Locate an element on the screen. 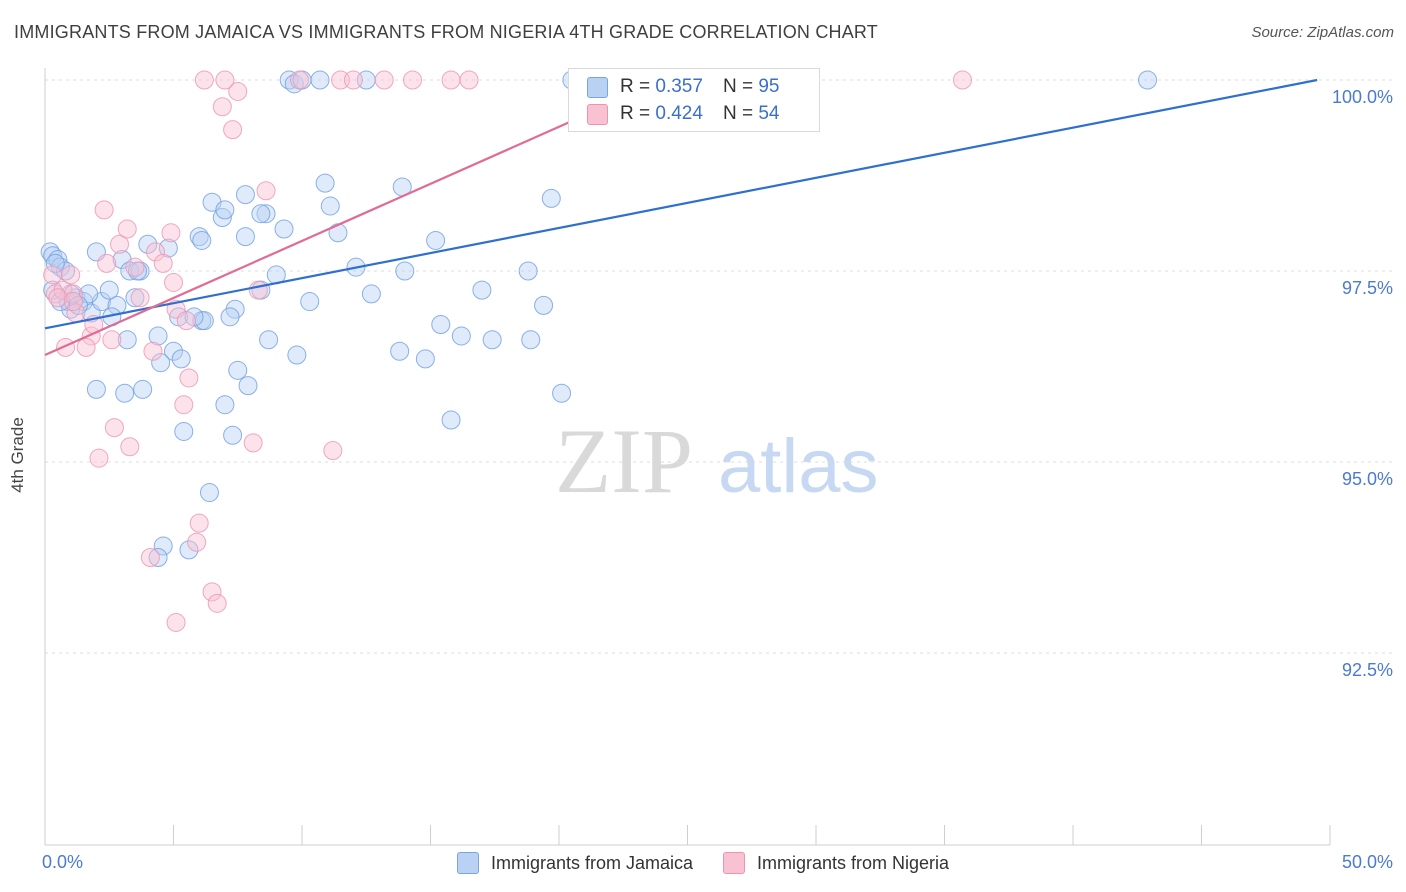 The height and width of the screenshot is (892, 1406). correlation-legend: R = 0.357 N = 95 R = 0.424 N = 54 is located at coordinates (694, 100).